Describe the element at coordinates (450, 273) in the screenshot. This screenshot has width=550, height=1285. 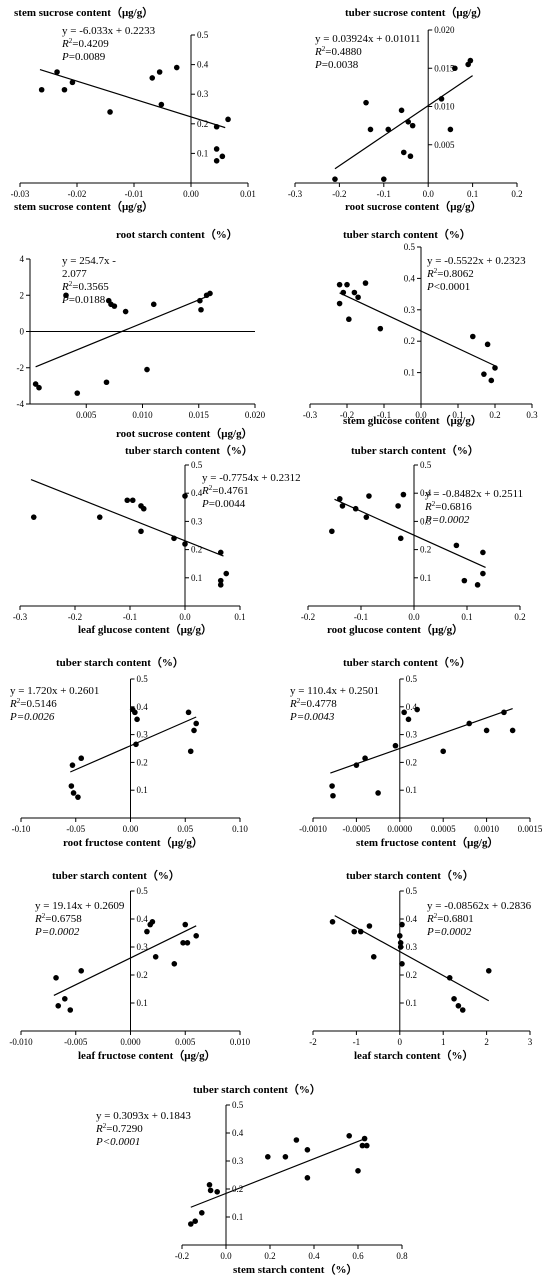
I see `r-squared: R2=0.8062` at that location.